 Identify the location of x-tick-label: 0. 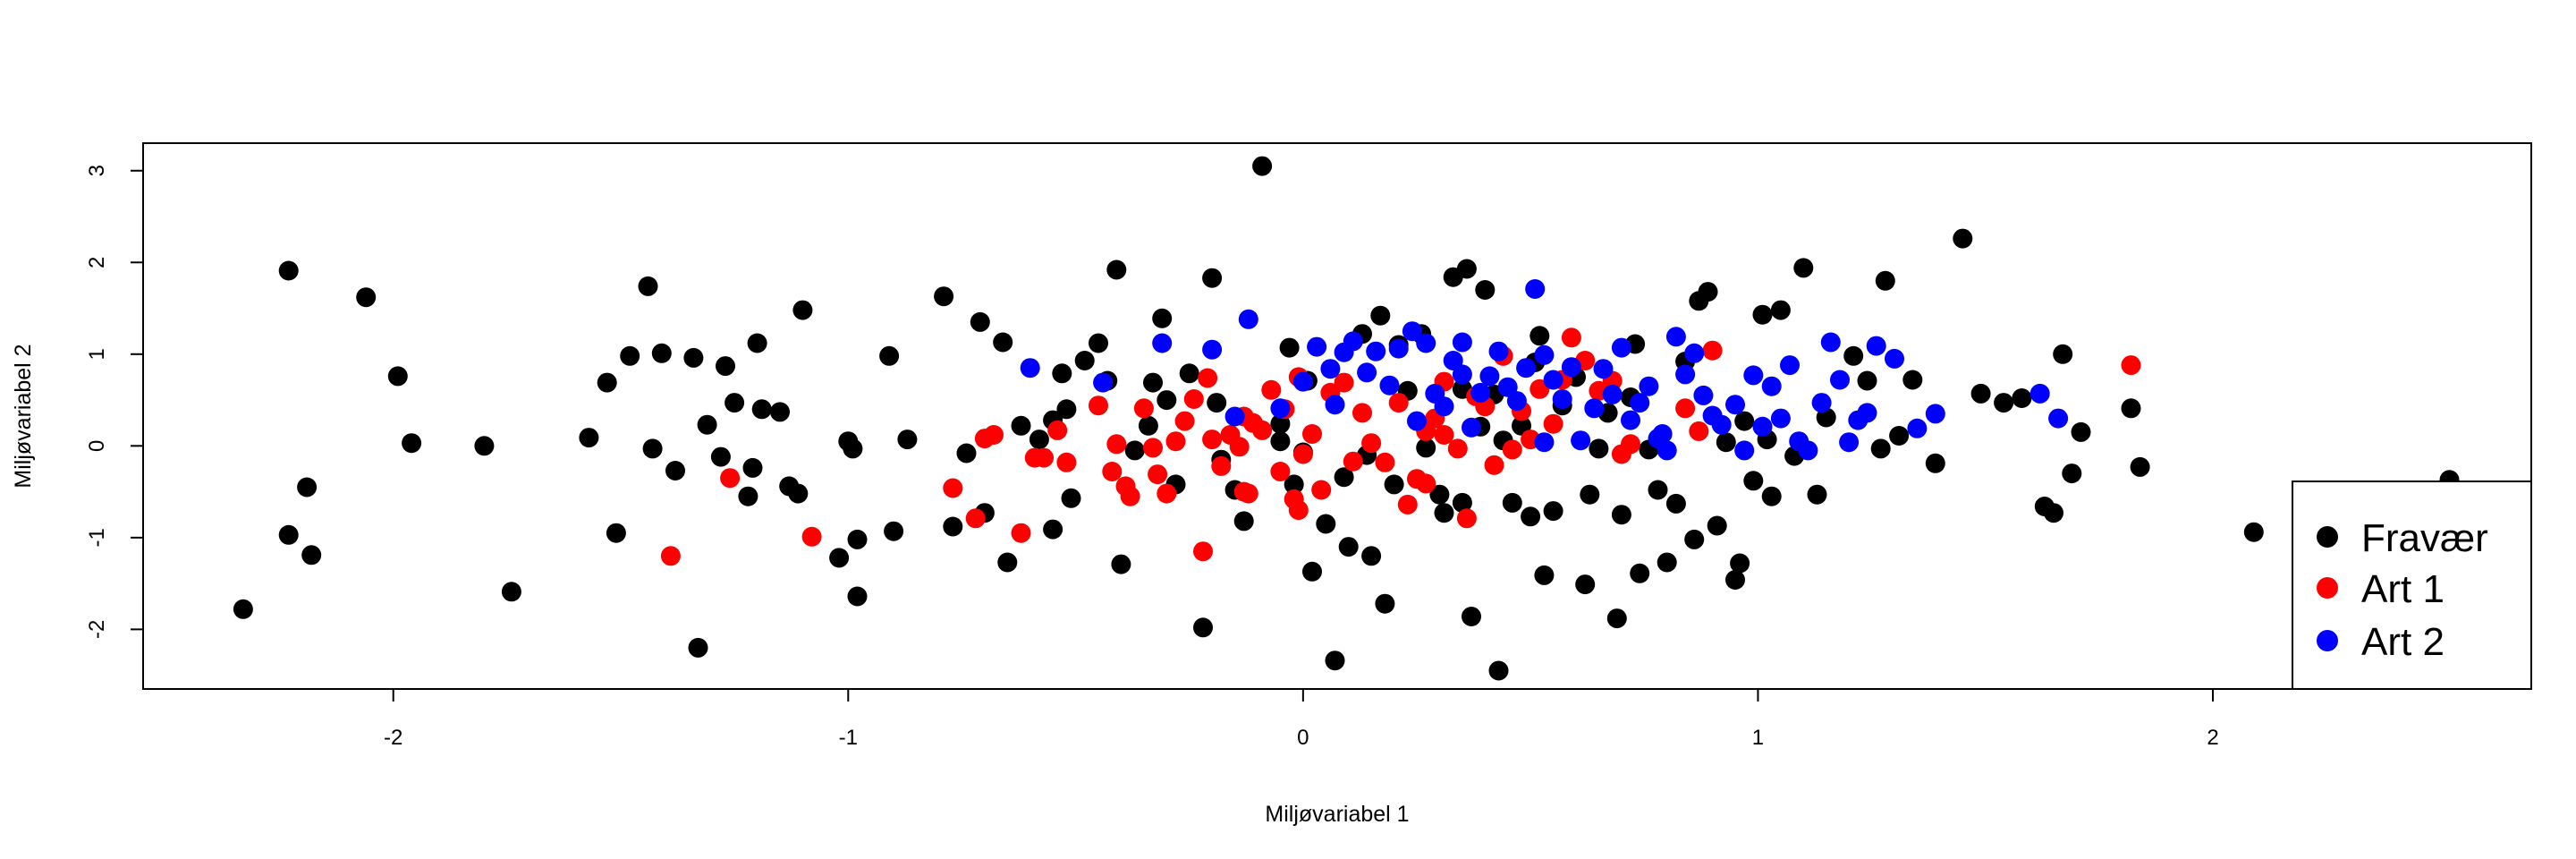
(1303, 738).